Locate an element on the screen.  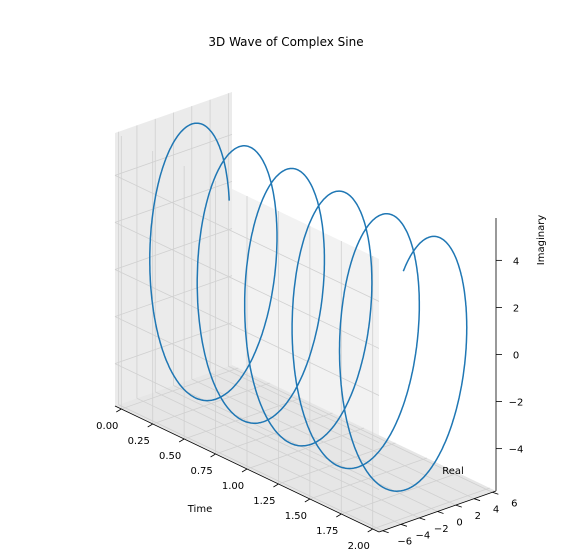
z-axis-label: Imaginary is located at coordinates (541, 240).